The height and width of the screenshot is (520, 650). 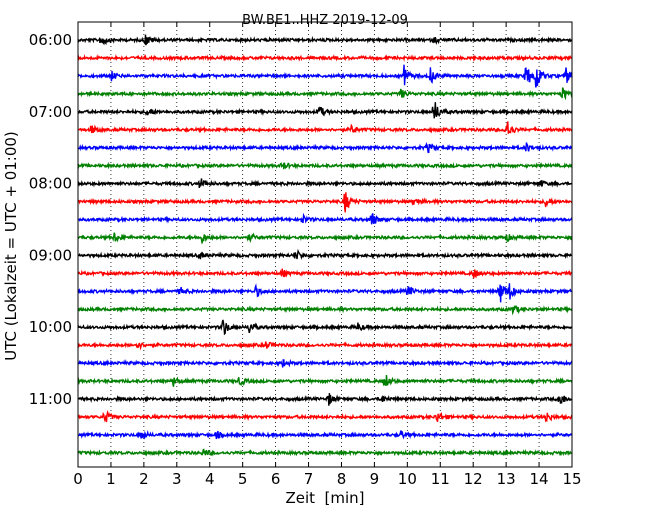 What do you see at coordinates (210, 479) in the screenshot?
I see `x-tick-label: 4` at bounding box center [210, 479].